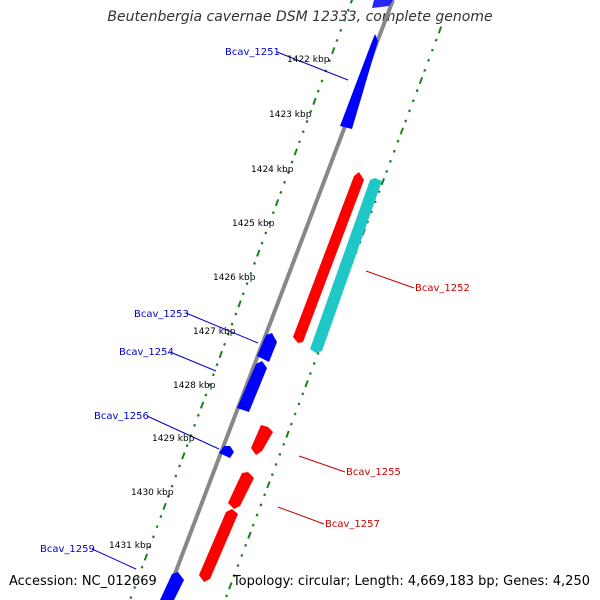 The width and height of the screenshot is (600, 600). What do you see at coordinates (359, 81) in the screenshot?
I see `gene-bcav-1251-arrow` at bounding box center [359, 81].